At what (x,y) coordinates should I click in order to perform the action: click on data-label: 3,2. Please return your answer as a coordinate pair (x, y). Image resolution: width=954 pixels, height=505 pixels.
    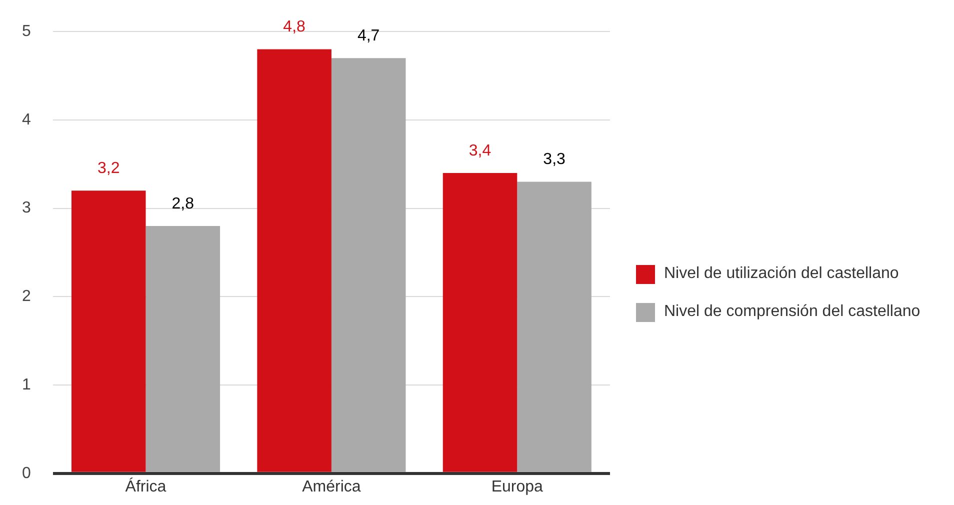
    Looking at the image, I should click on (108, 169).